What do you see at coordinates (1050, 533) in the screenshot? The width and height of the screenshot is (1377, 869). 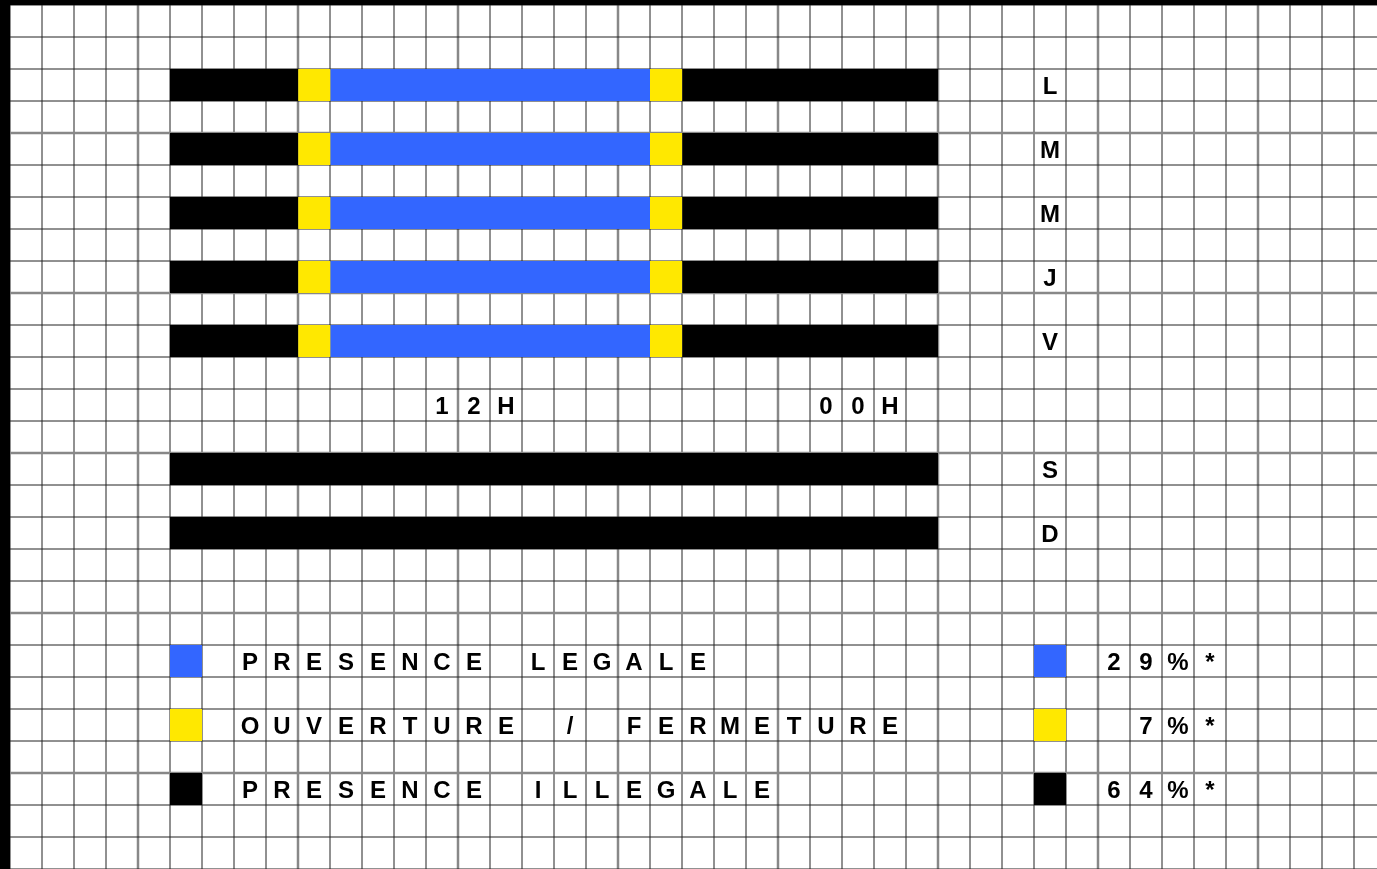 I see `y-tick-label: D` at bounding box center [1050, 533].